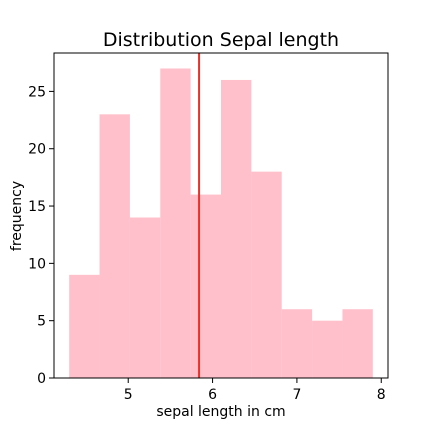 Image resolution: width=432 pixels, height=432 pixels. What do you see at coordinates (381, 395) in the screenshot?
I see `x-tick-label-8: 8` at bounding box center [381, 395].